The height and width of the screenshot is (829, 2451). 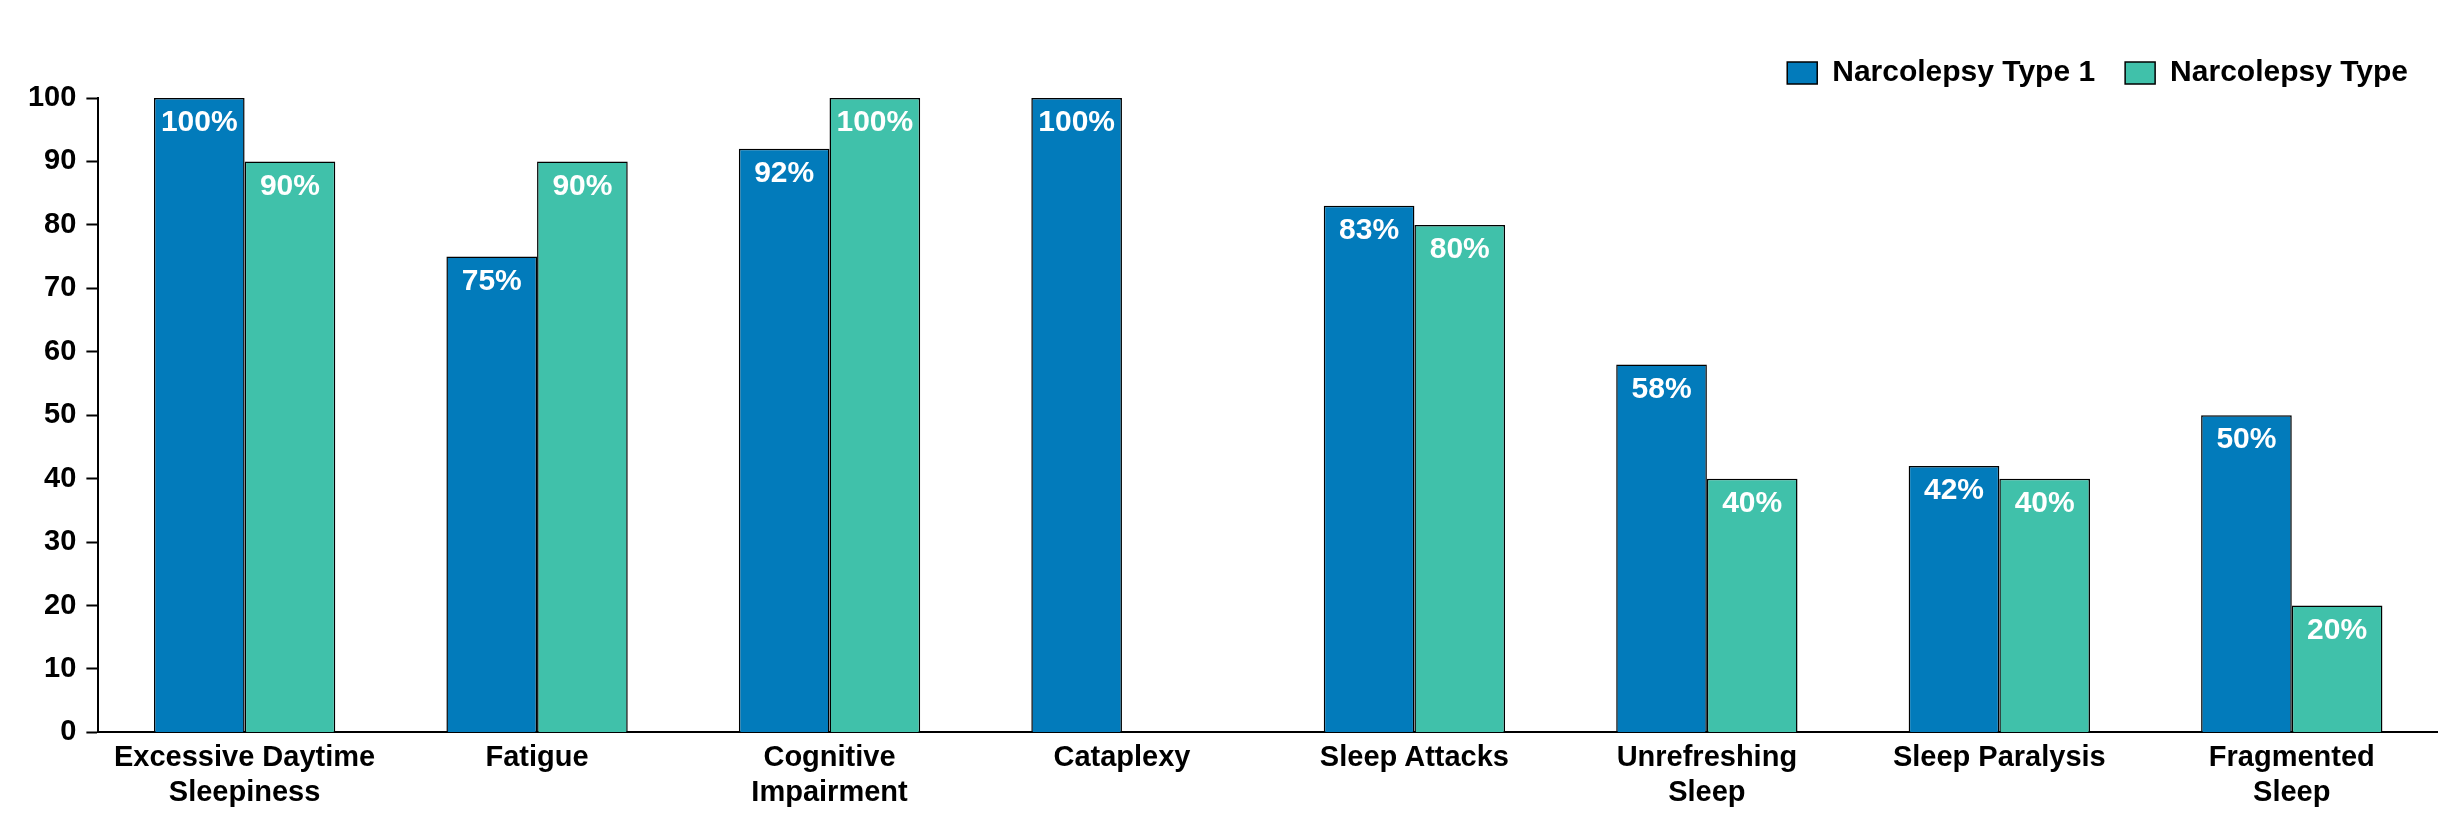 I want to click on data-label: 20%, so click(x=2337, y=628).